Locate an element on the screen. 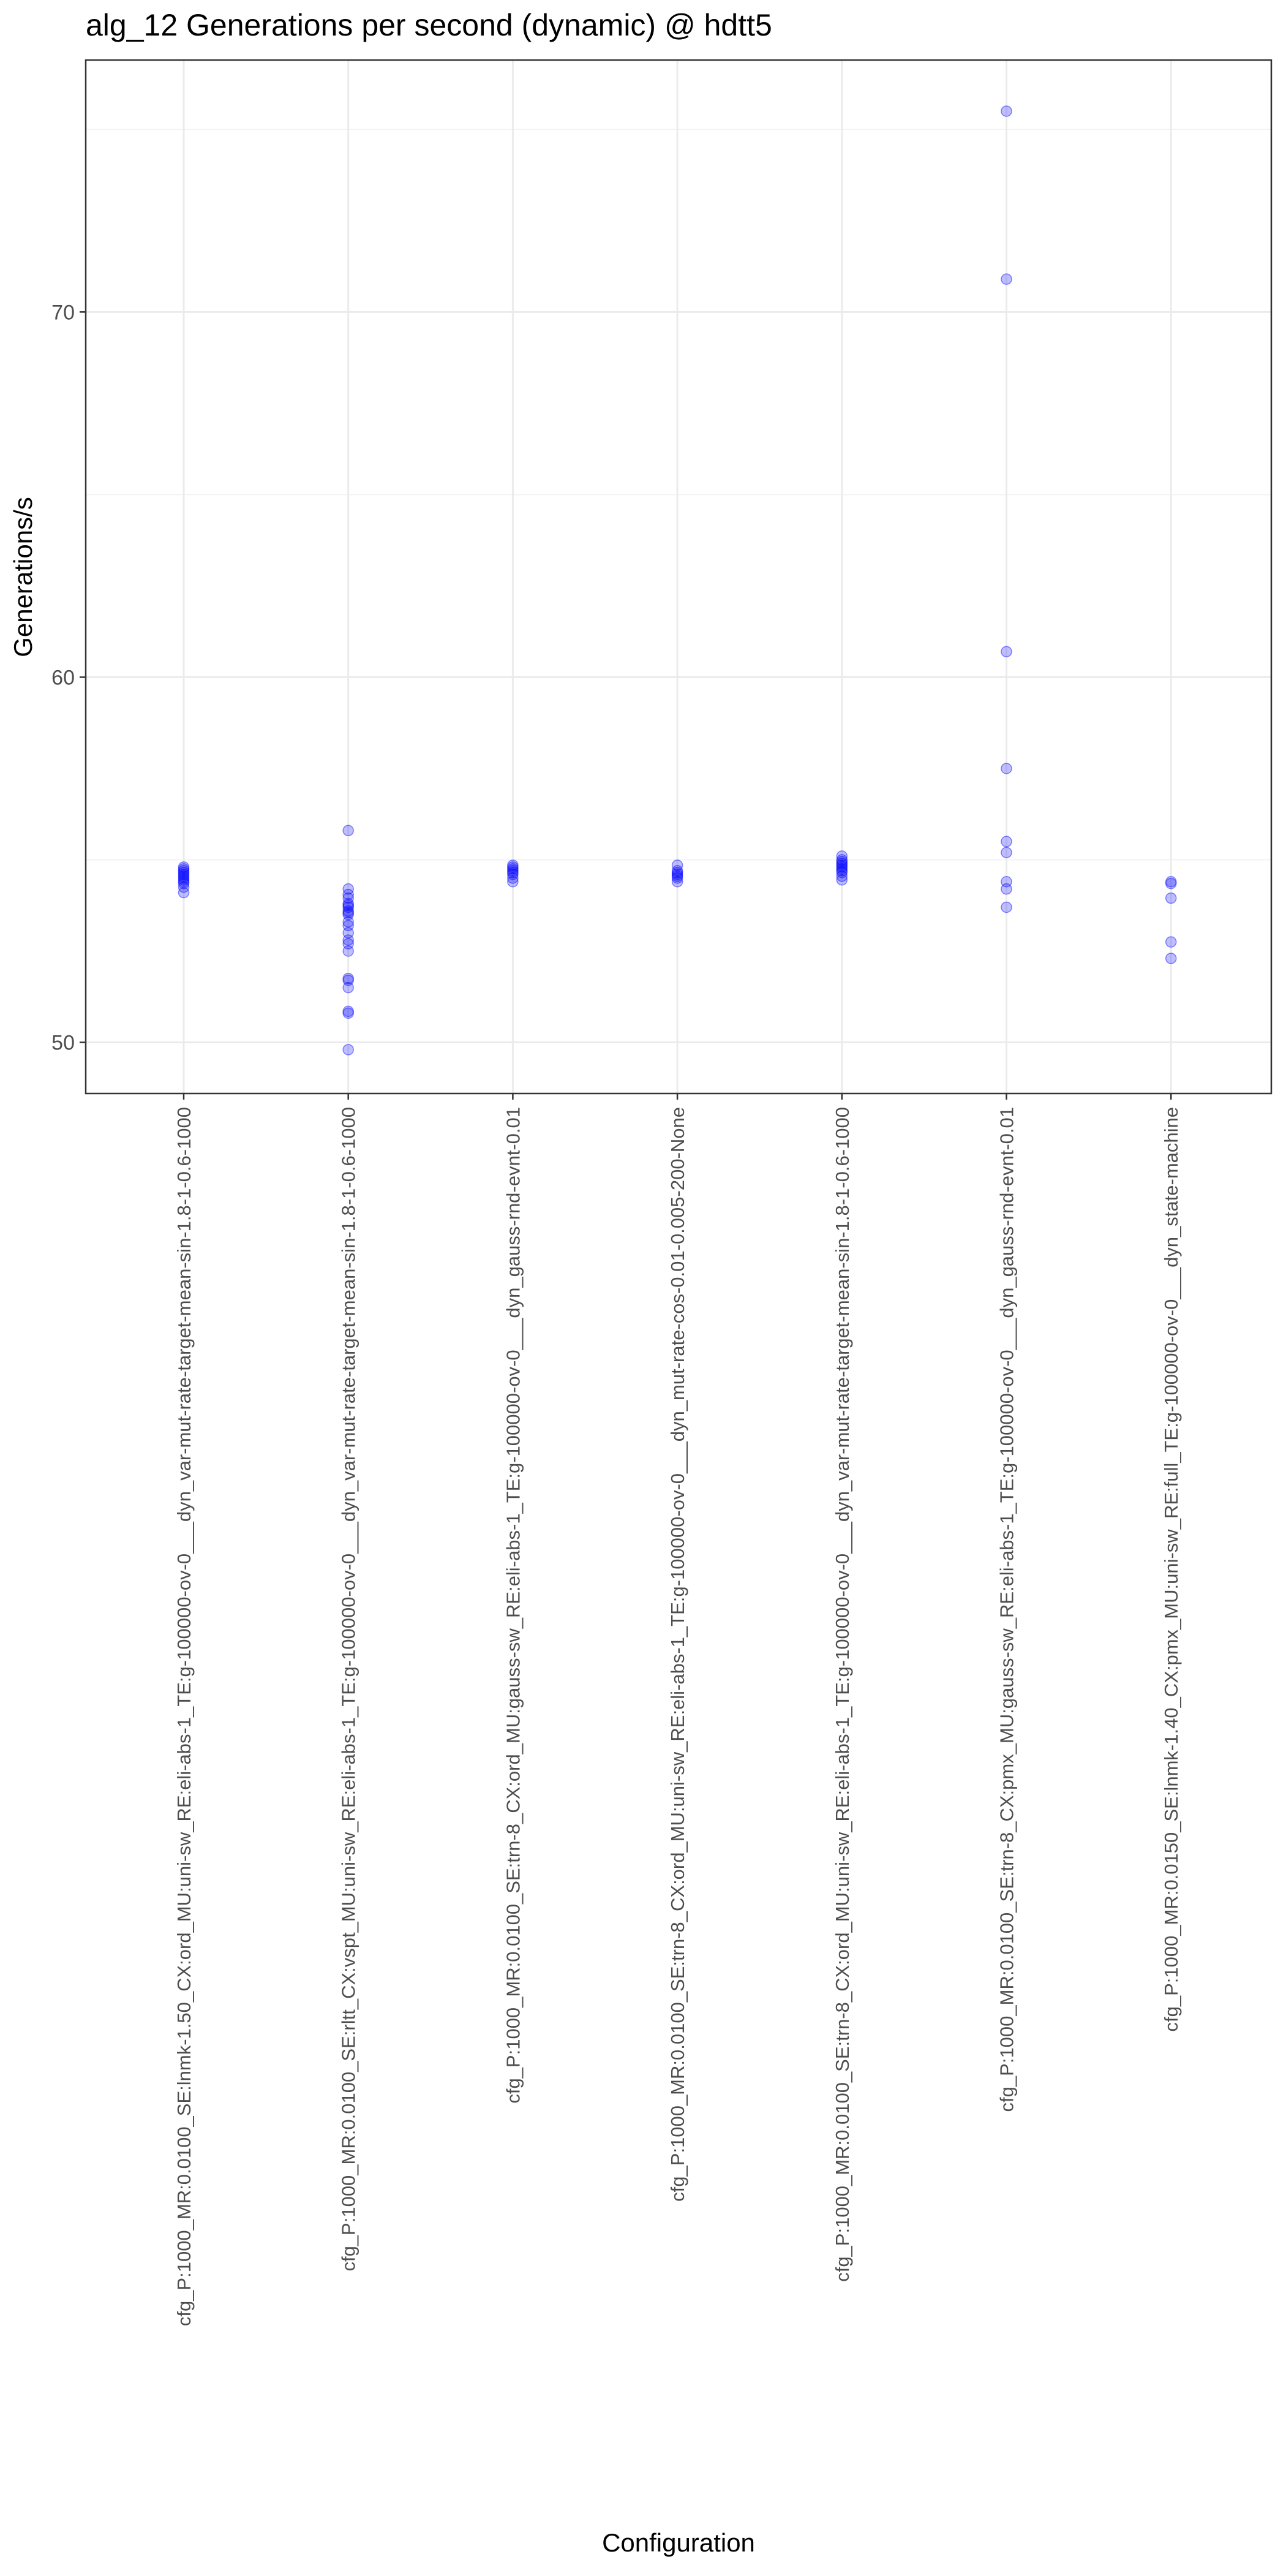  y-tick-label: 70 is located at coordinates (63, 312).